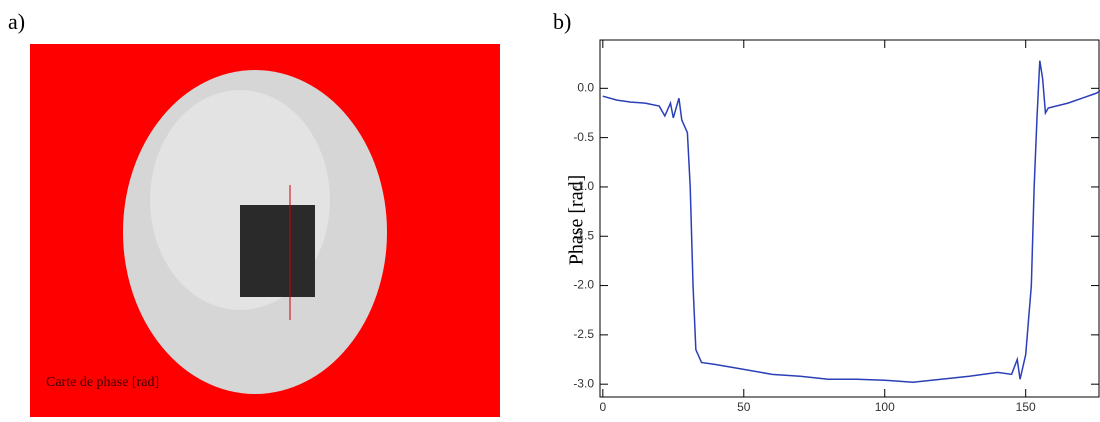 This screenshot has width=1100, height=422. What do you see at coordinates (885, 407) in the screenshot?
I see `x-tick-label: 100` at bounding box center [885, 407].